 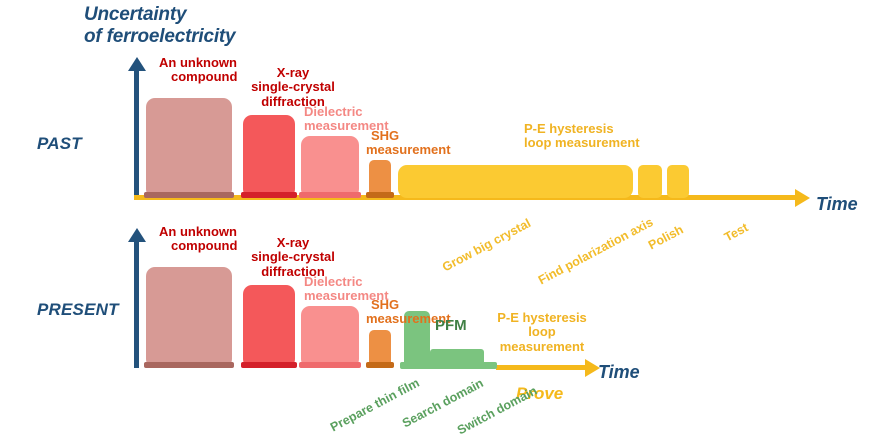 What do you see at coordinates (198, 62) in the screenshot?
I see `past-label-unknown-compound-line-1: An unknown` at bounding box center [198, 62].